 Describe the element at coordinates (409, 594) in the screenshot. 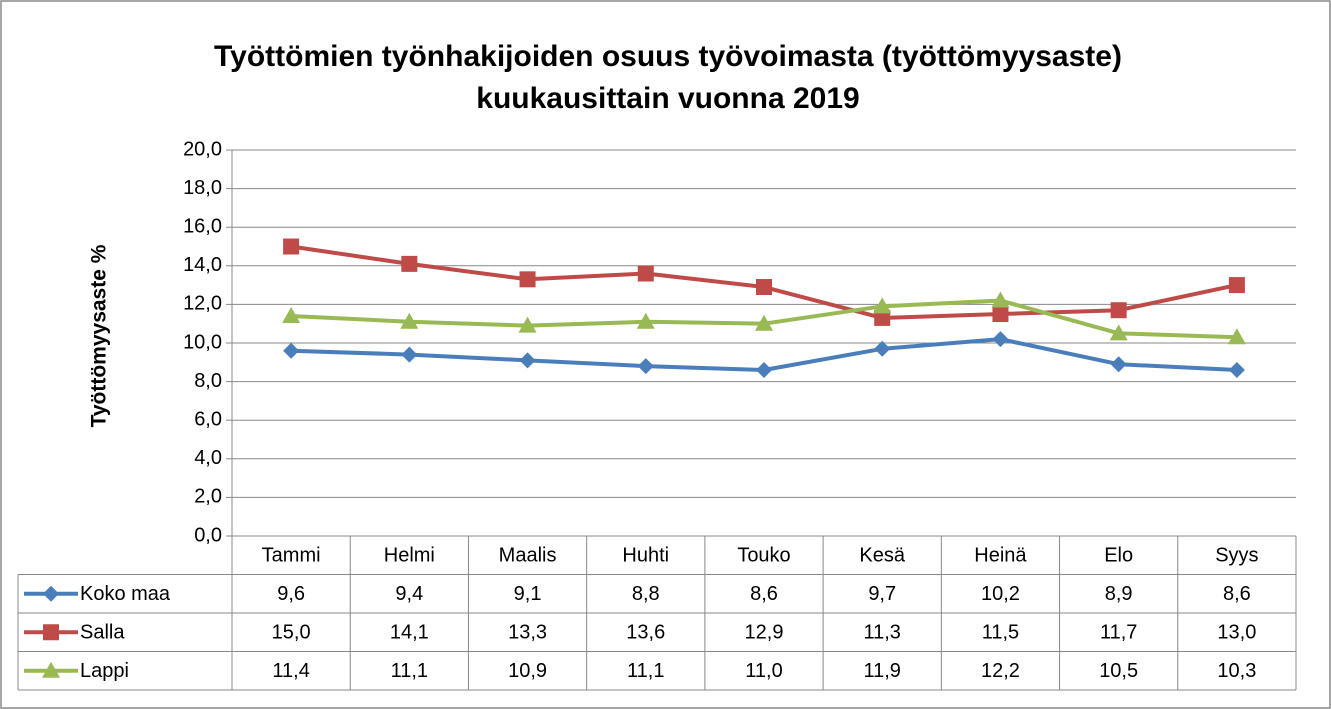

I see `table-value: 9,4` at that location.